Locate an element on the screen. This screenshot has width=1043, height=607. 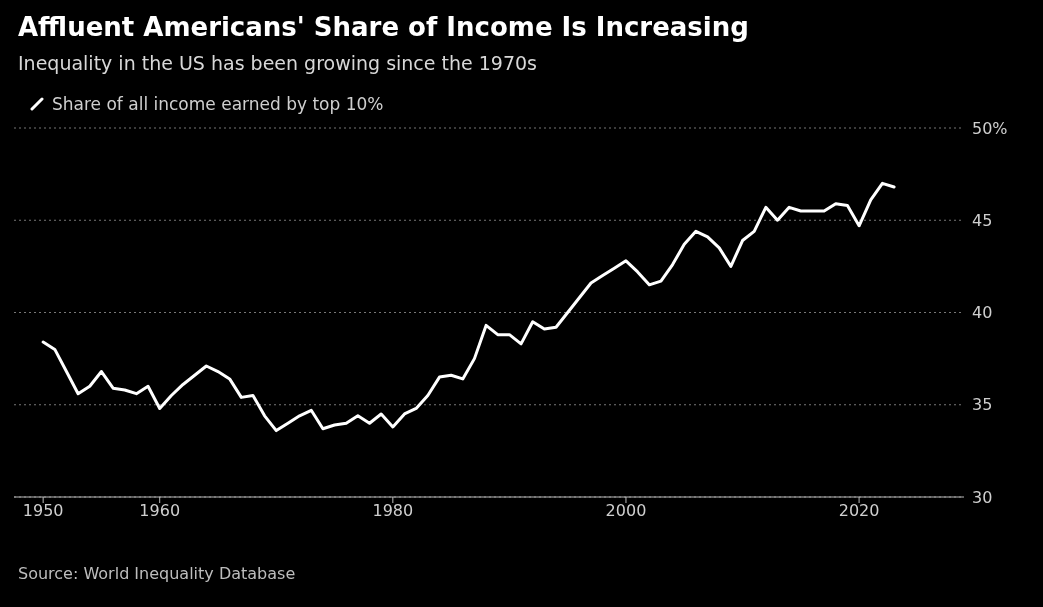
source-note: Source: World Inequality Database is located at coordinates (157, 573).